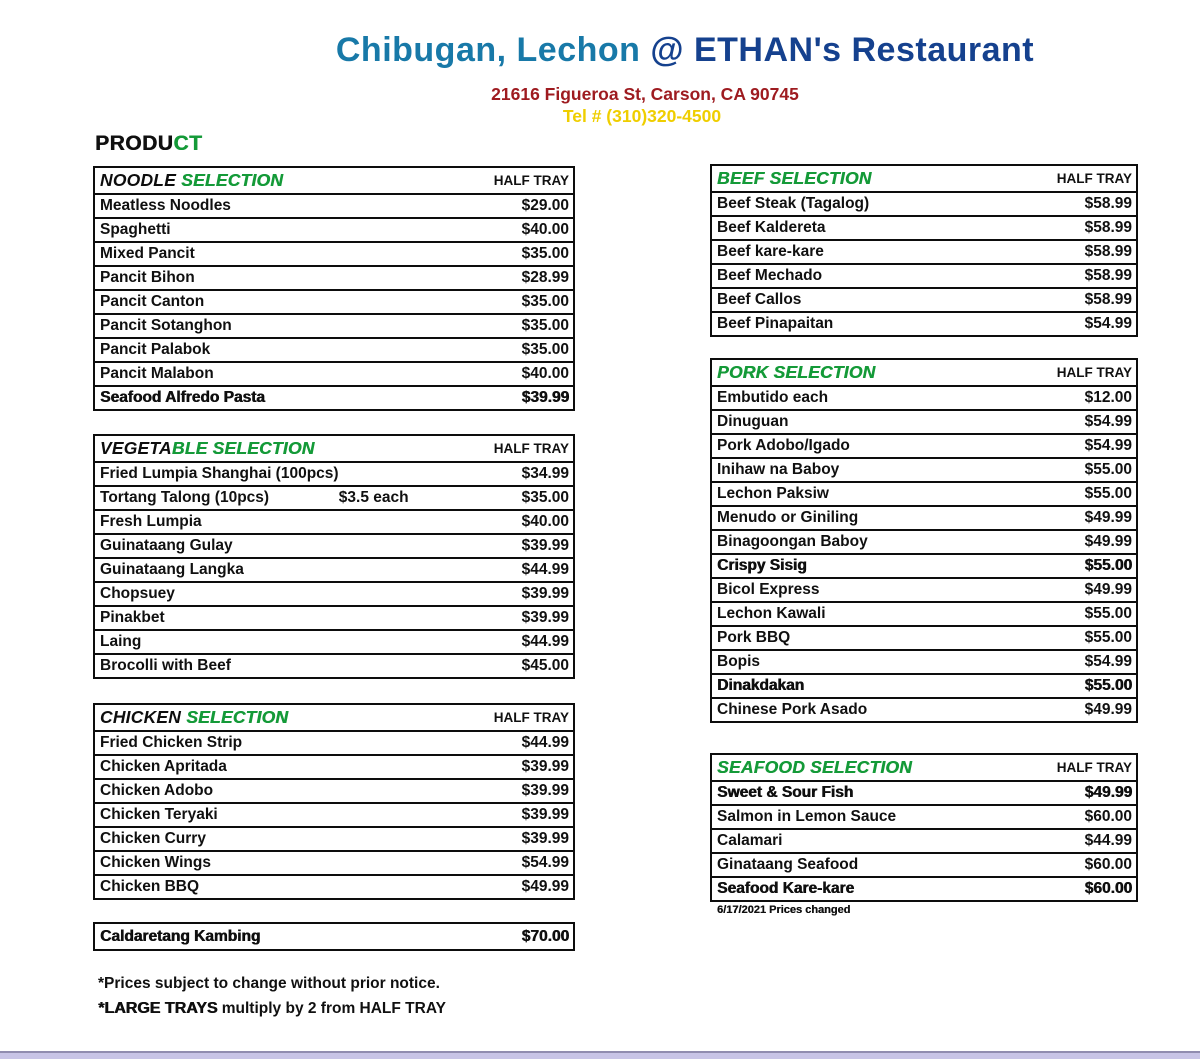 The image size is (1200, 1059). What do you see at coordinates (645, 94) in the screenshot?
I see `restaurant-address: 21616 Figueroa St, Carson, CA 90745` at bounding box center [645, 94].